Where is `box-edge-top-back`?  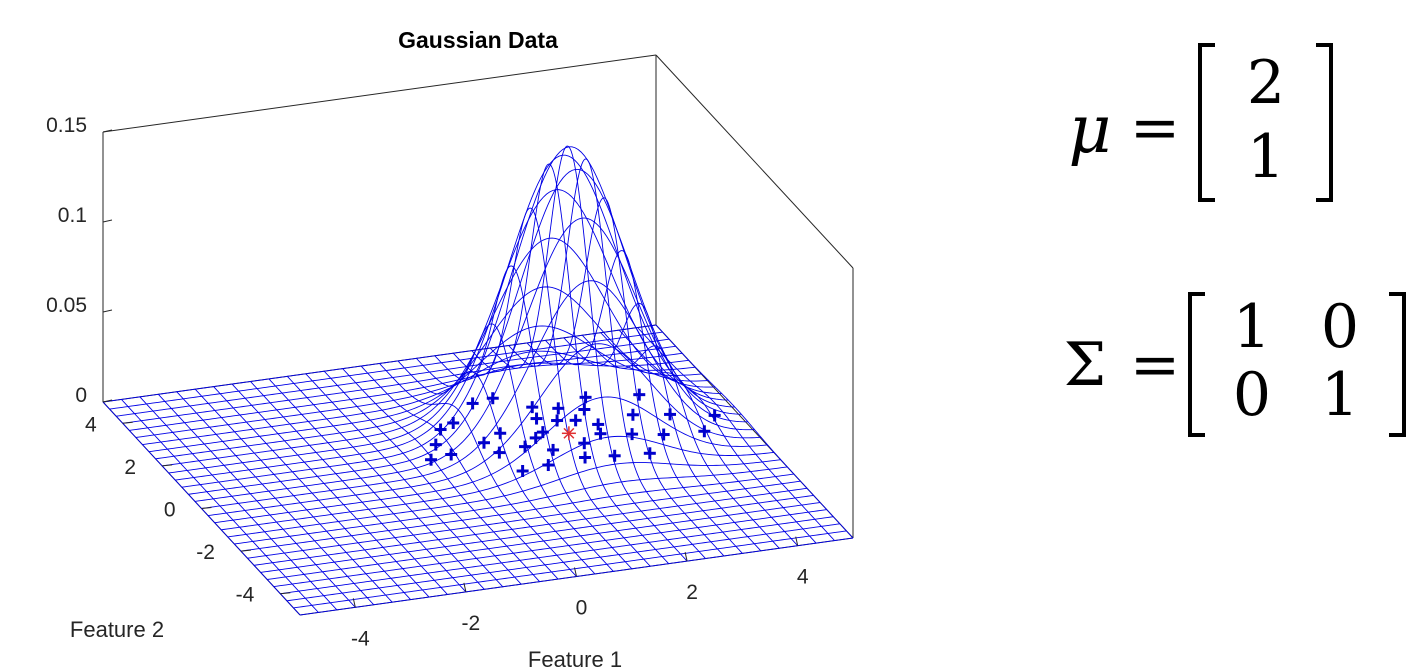
box-edge-top-back is located at coordinates (379, 93).